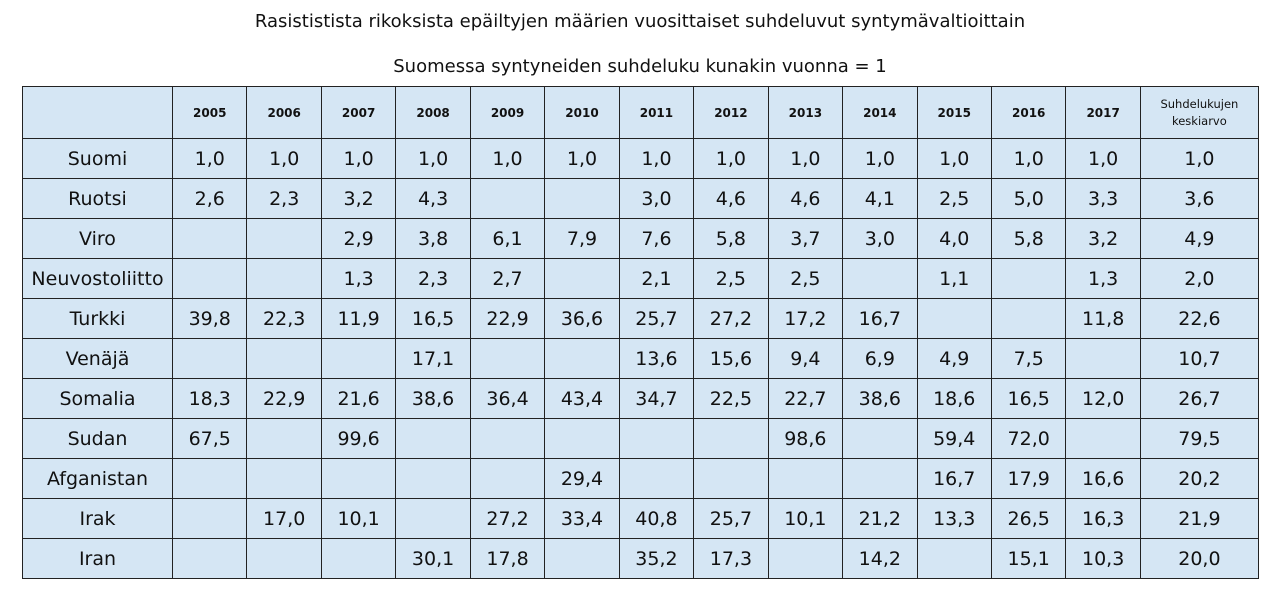 The height and width of the screenshot is (604, 1280). Describe the element at coordinates (97, 238) in the screenshot. I see `row-label: Viro` at that location.